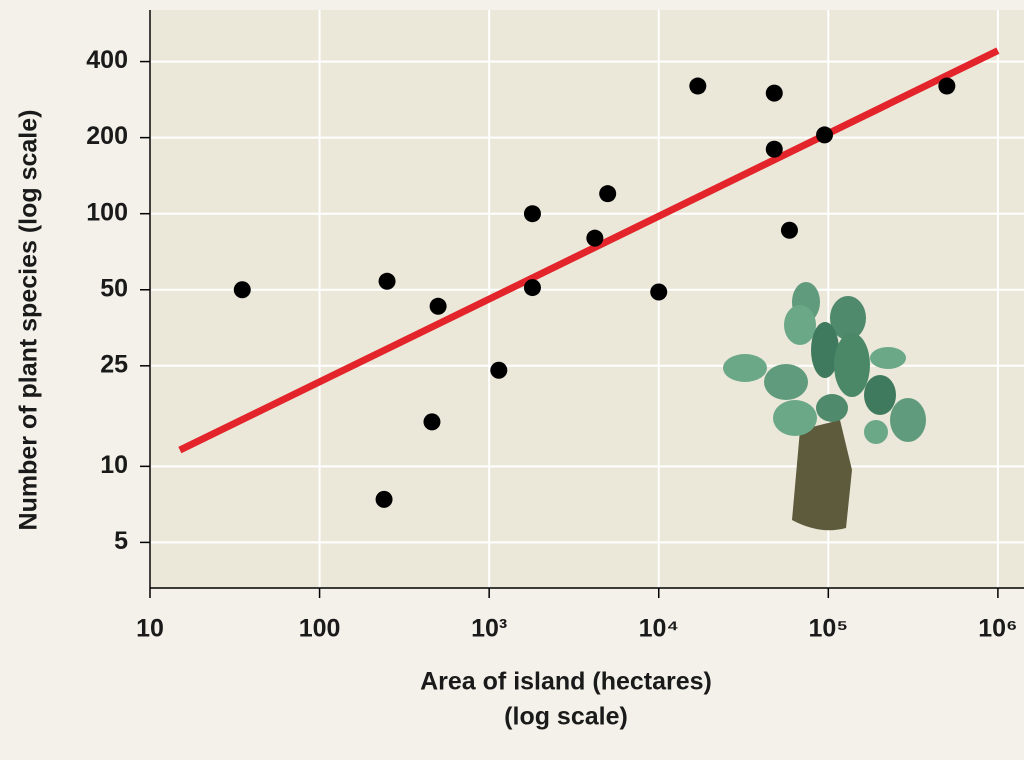 This screenshot has width=1024, height=760. I want to click on x-axis-label: (log scale), so click(566, 717).